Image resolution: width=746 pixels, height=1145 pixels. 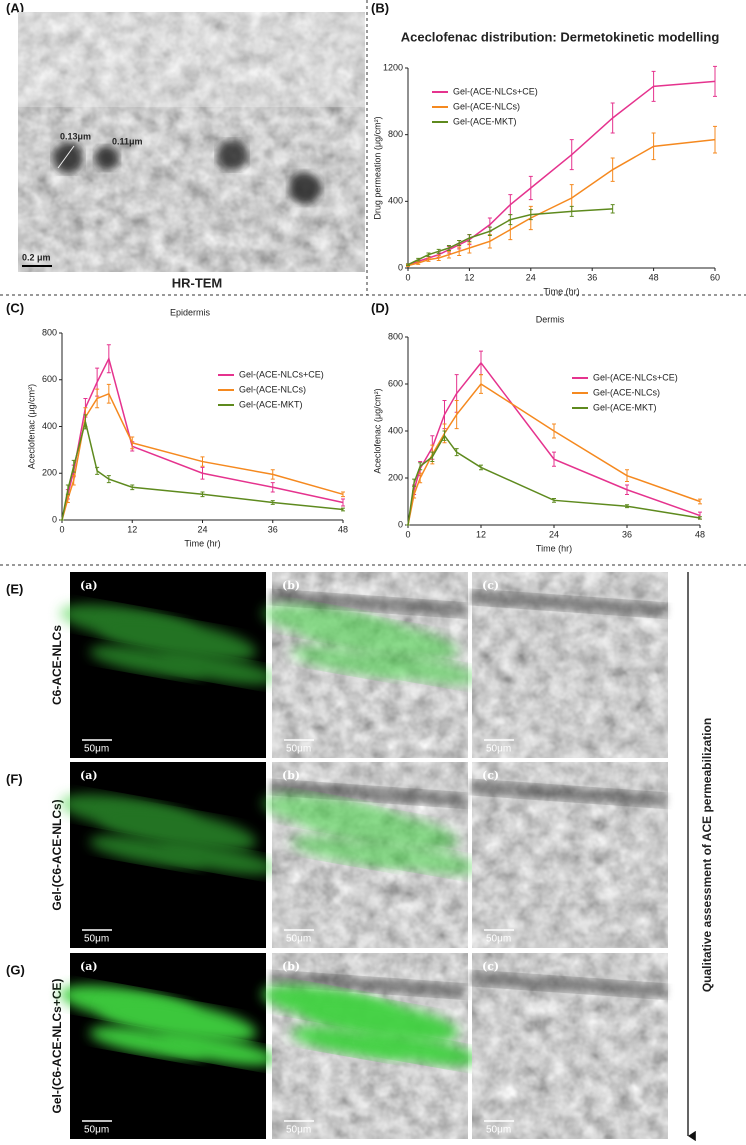 I want to click on size-marker, so click(x=66, y=157).